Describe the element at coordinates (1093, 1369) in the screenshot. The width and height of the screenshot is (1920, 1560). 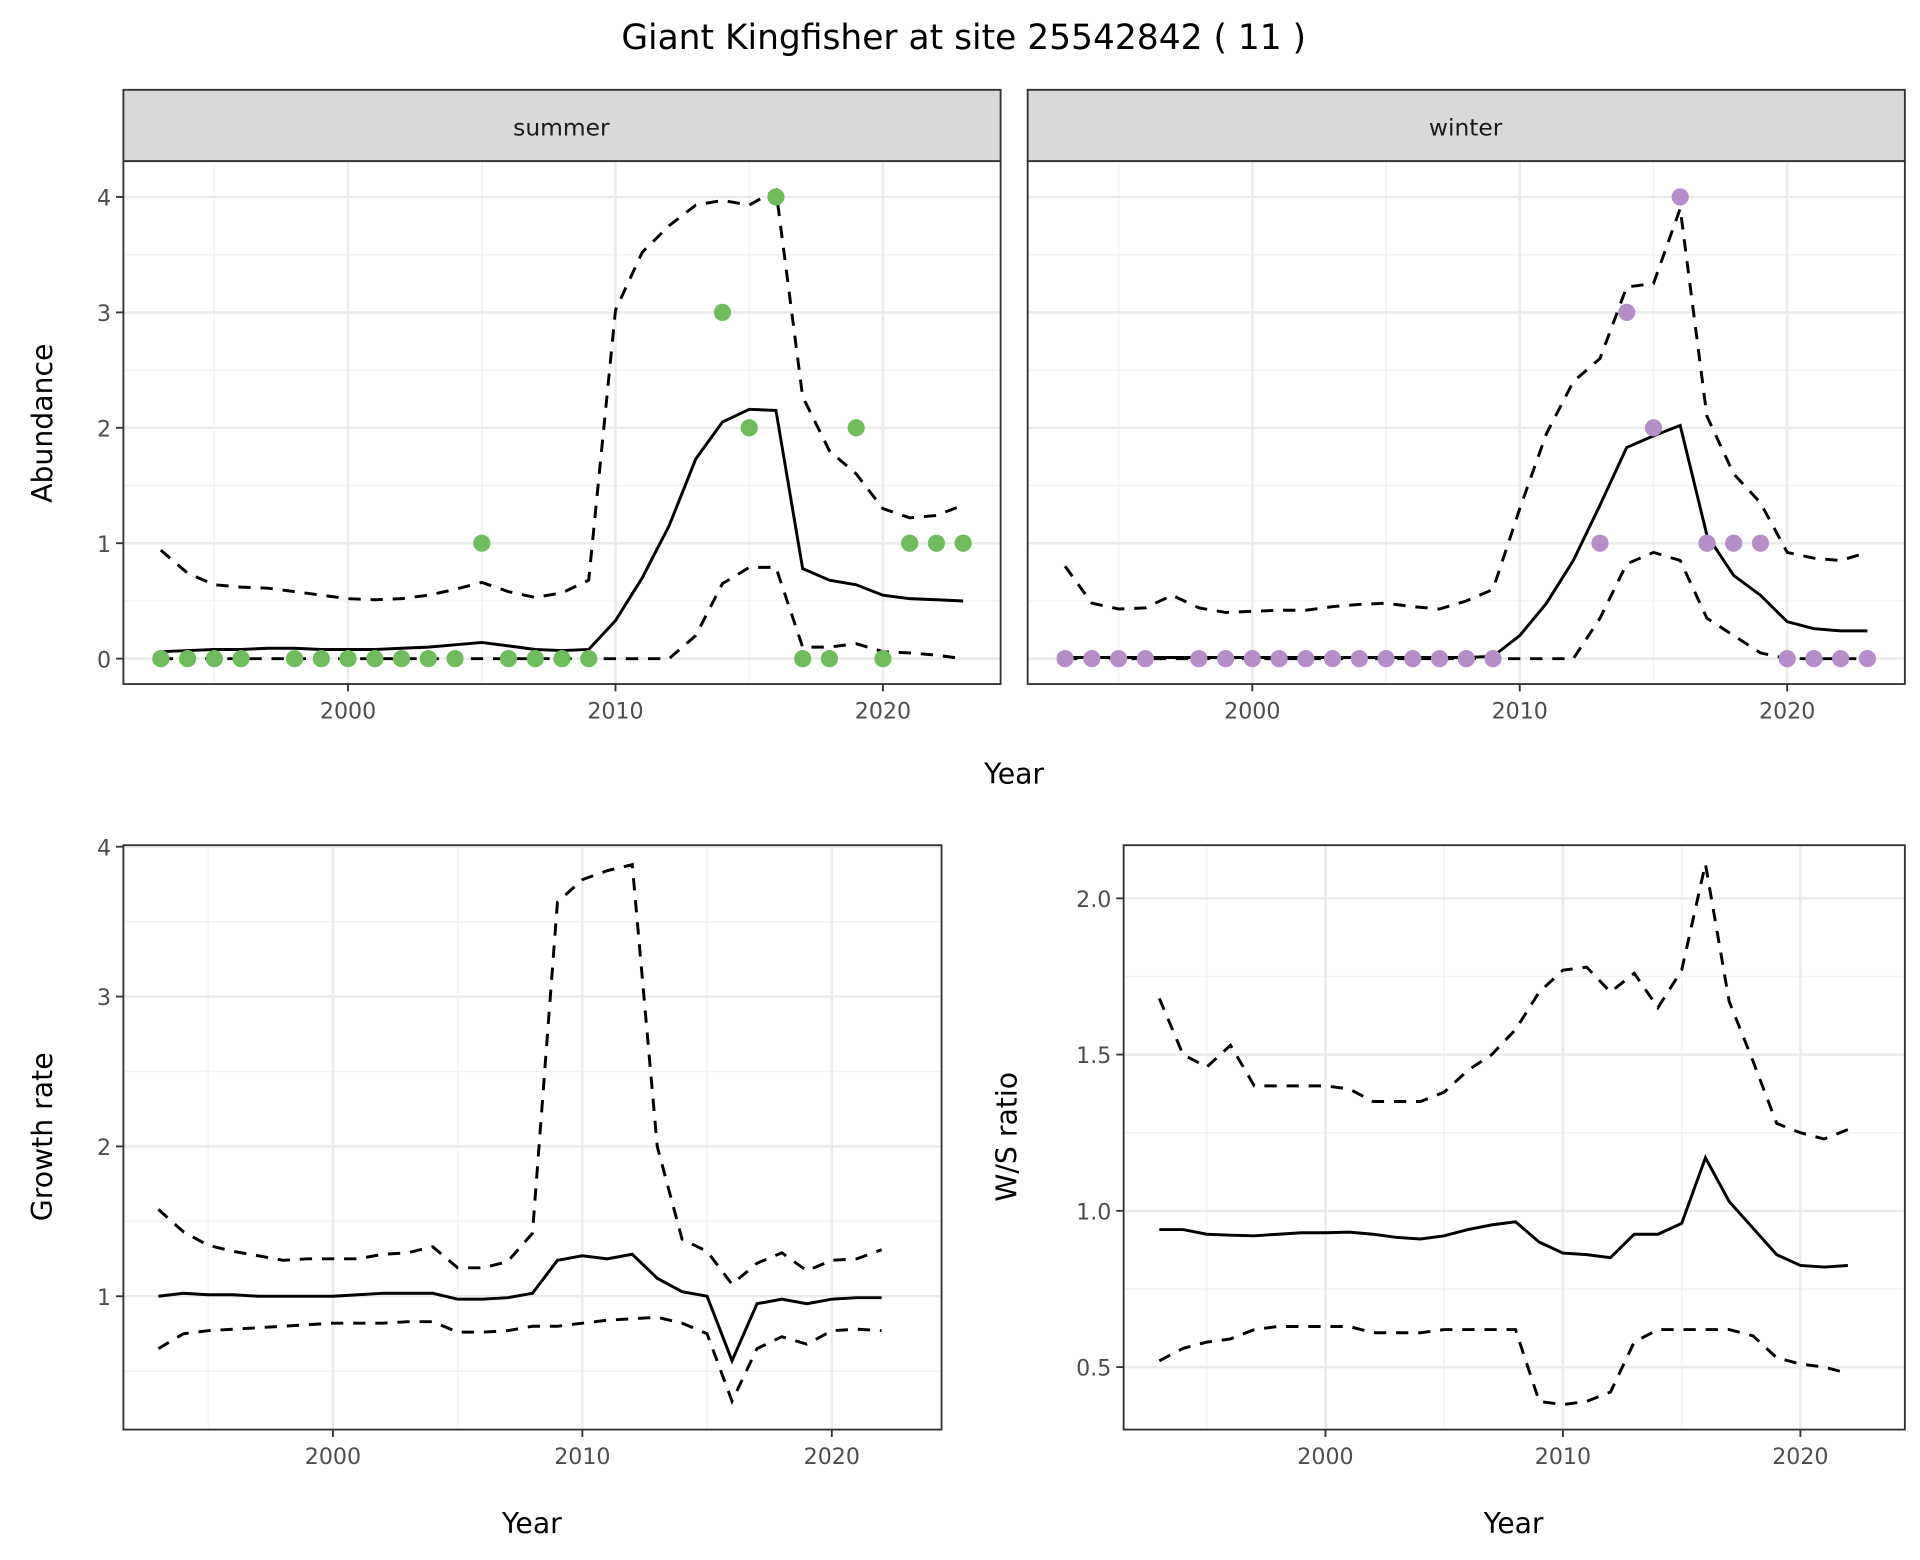
I see `y-tick-label: 0.5` at that location.